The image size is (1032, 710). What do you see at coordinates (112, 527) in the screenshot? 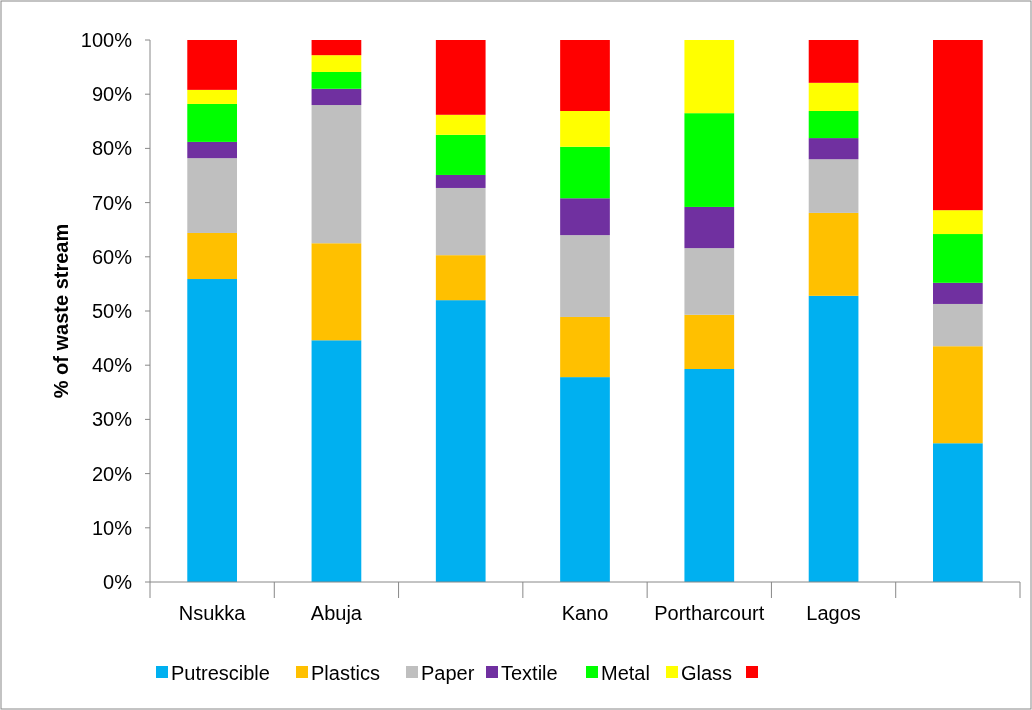
I see `y-tick-label: 10%` at bounding box center [112, 527].